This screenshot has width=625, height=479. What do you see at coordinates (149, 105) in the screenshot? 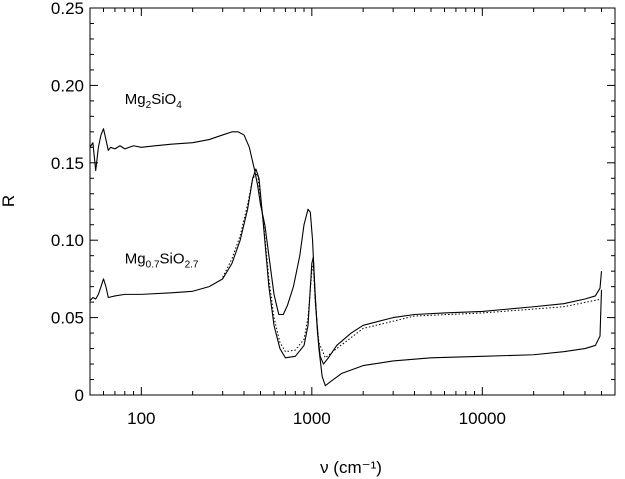
I see `formula-subscript: 2` at bounding box center [149, 105].